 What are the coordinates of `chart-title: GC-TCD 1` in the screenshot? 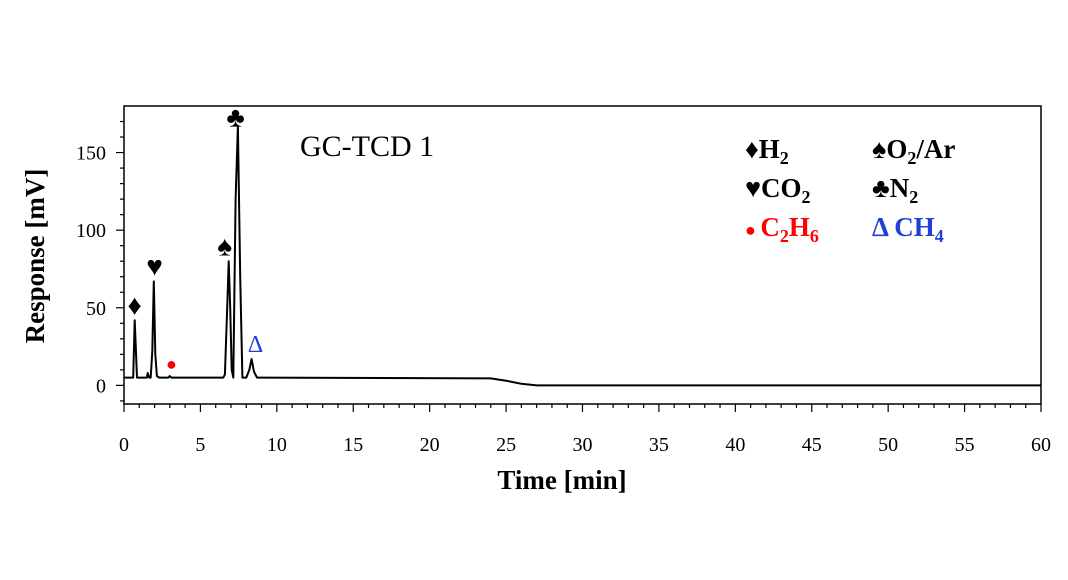 It's located at (367, 146).